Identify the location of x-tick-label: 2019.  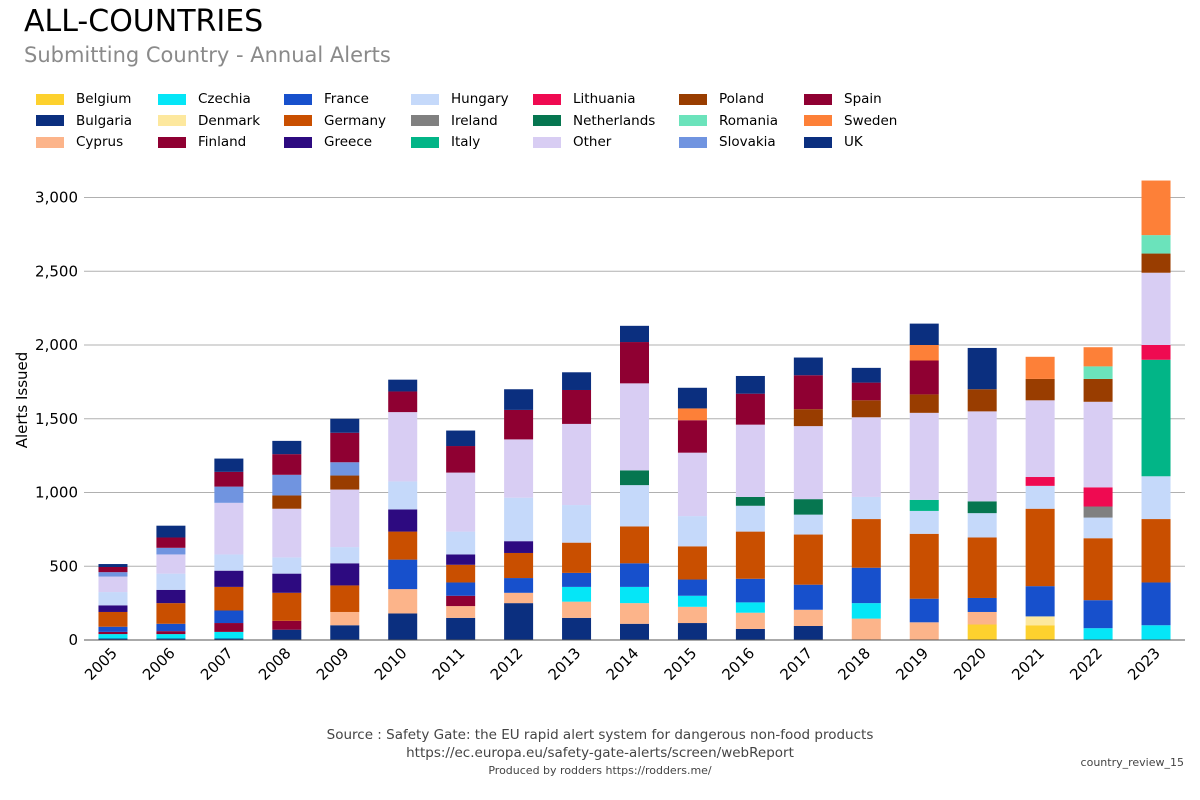
(912, 664).